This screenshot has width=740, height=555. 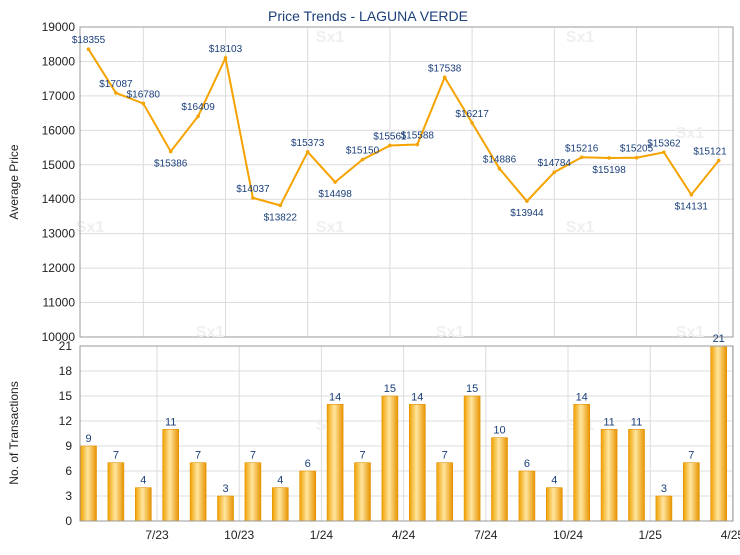 What do you see at coordinates (582, 148) in the screenshot?
I see `price-data-label: $15216` at bounding box center [582, 148].